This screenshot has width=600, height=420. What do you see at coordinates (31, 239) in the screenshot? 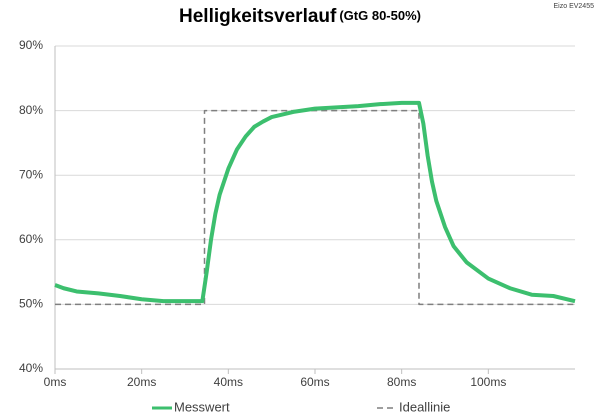
I see `y-tick-label: 60%` at bounding box center [31, 239].